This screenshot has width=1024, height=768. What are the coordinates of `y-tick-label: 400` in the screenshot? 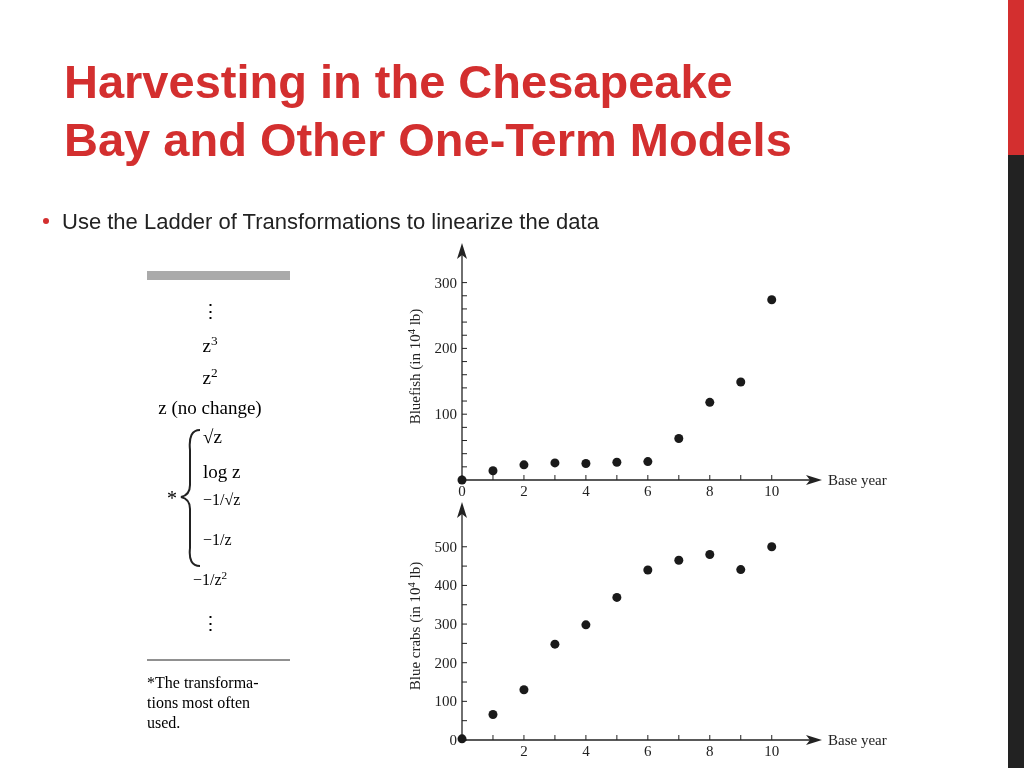 It's located at (445, 585).